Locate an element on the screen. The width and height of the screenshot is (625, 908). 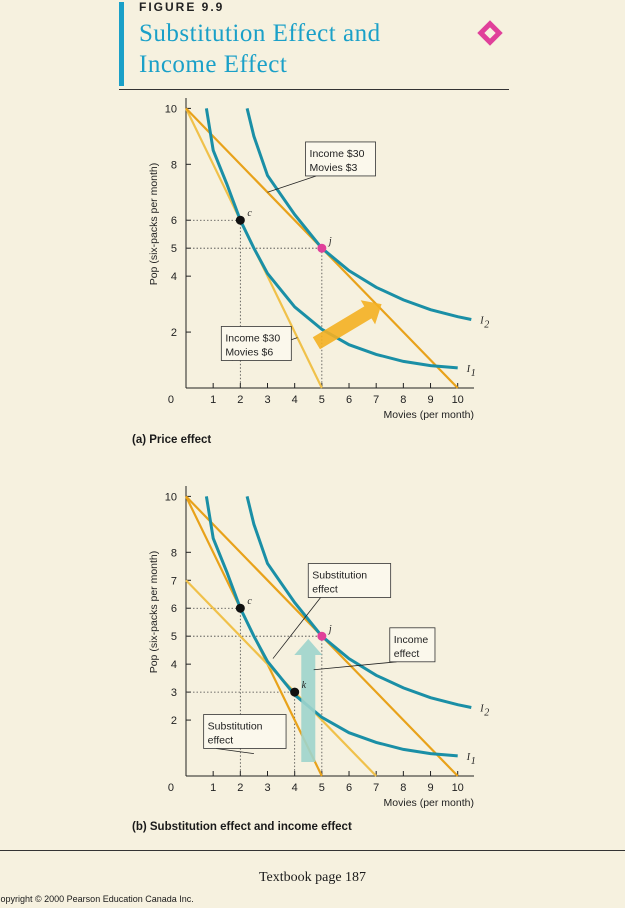
footer-divider is located at coordinates (312, 850).